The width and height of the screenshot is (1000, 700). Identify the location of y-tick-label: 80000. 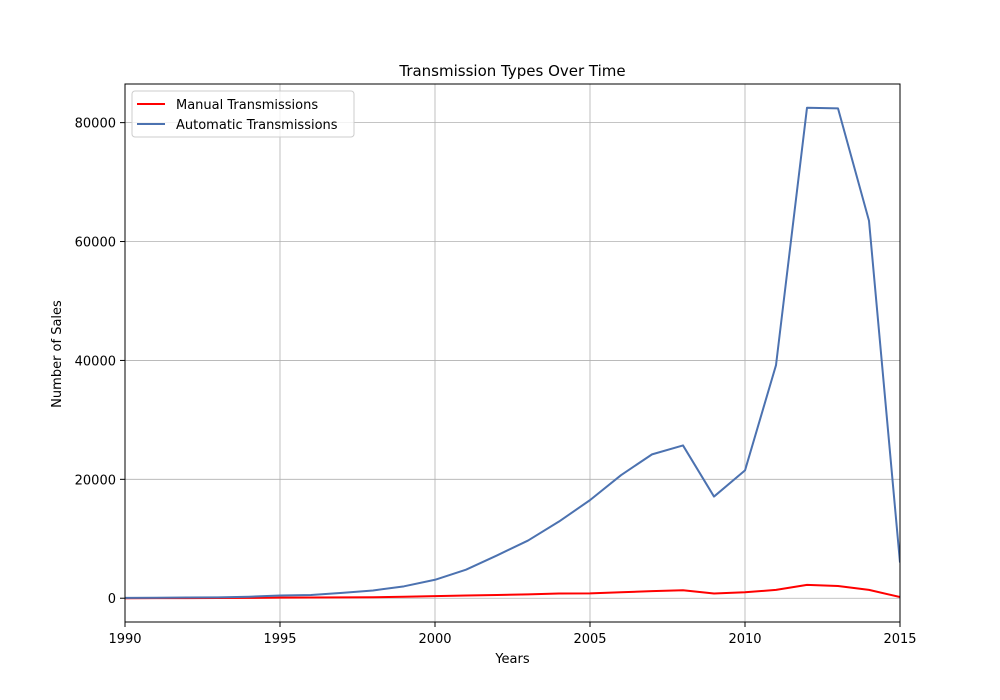
(95, 124).